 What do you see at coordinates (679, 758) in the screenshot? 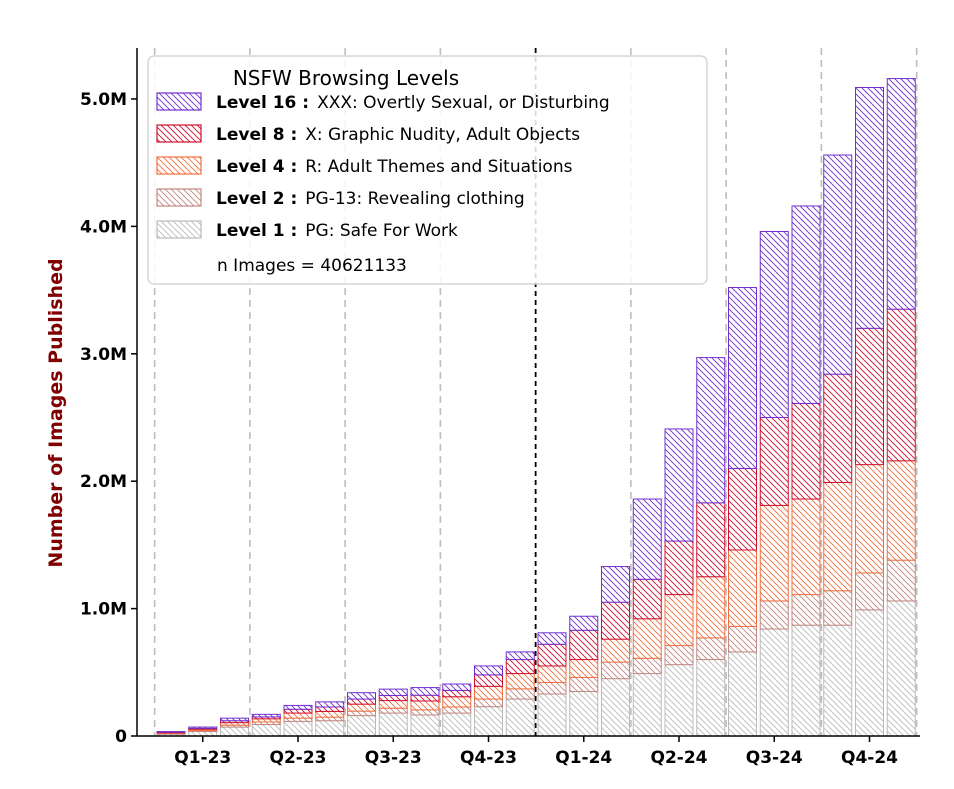
I see `x-tick-label: Q2-24` at bounding box center [679, 758].